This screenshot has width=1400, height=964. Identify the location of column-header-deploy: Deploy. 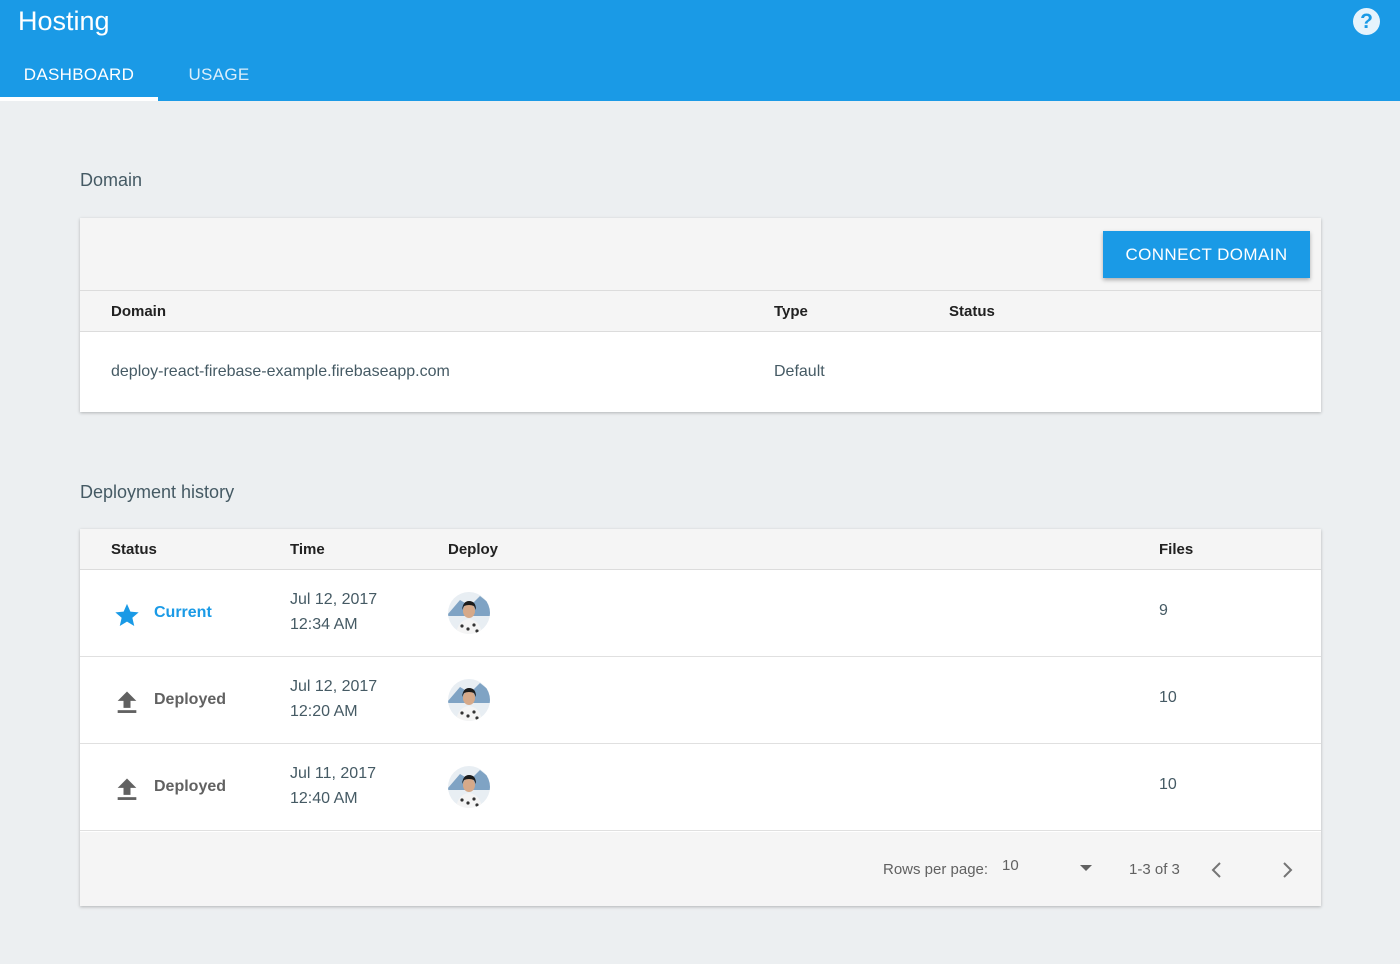
(473, 549).